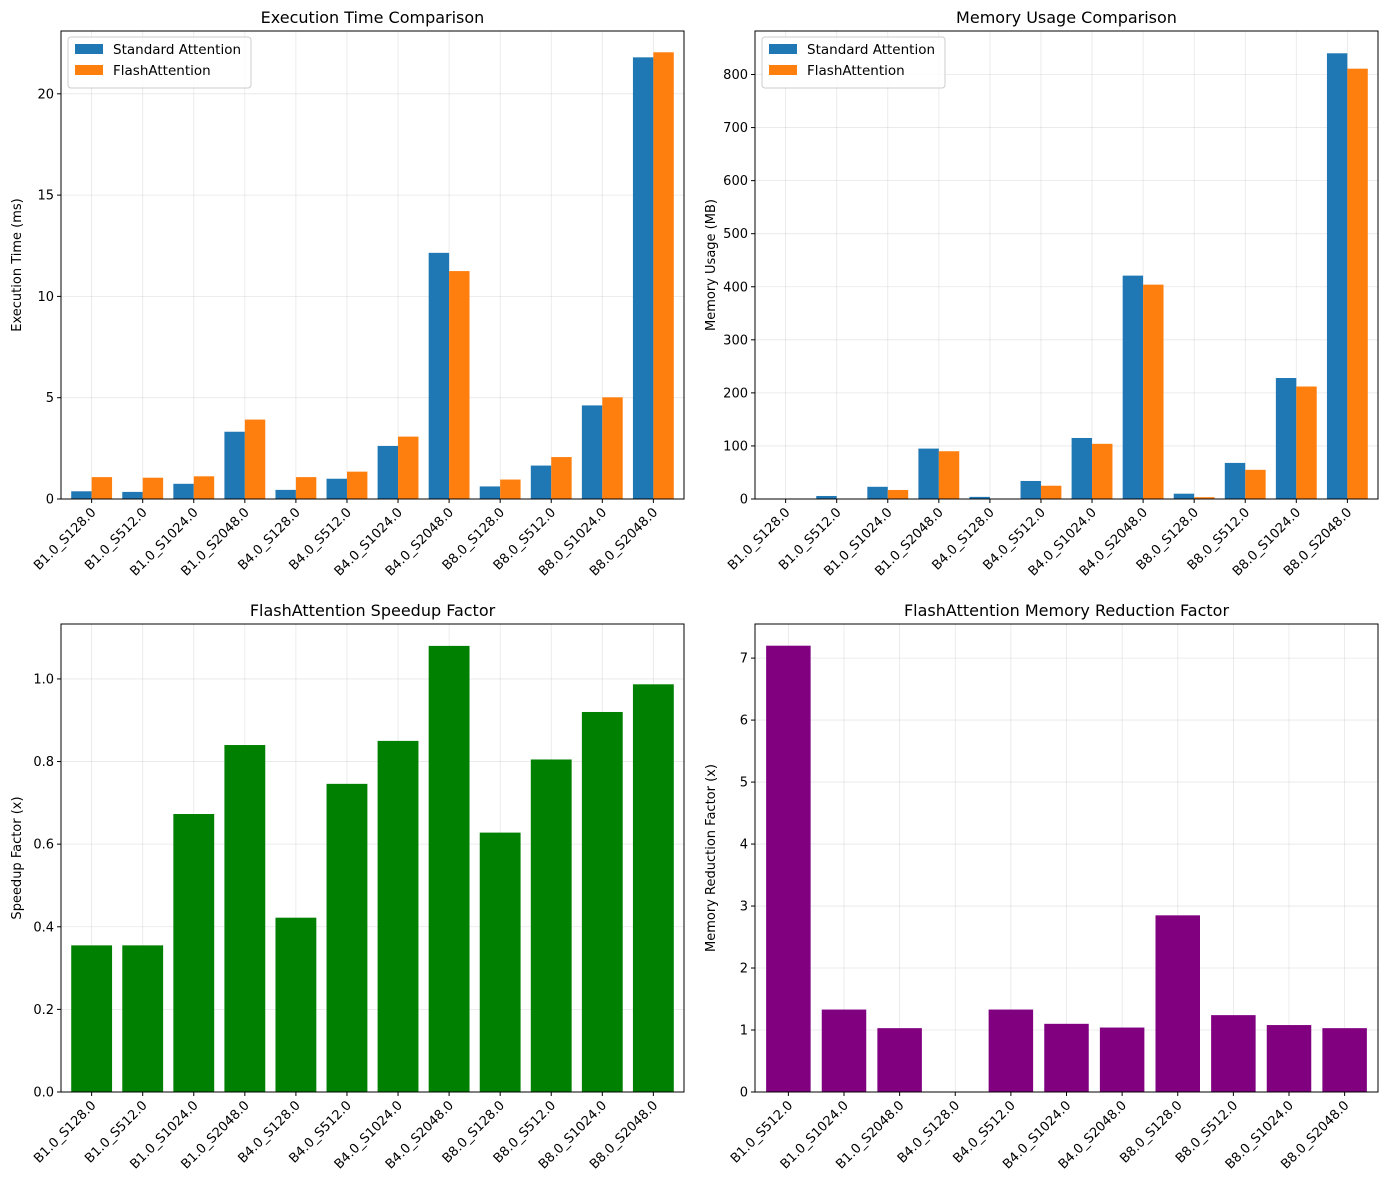 Image resolution: width=1388 pixels, height=1189 pixels. Describe the element at coordinates (81, 495) in the screenshot. I see `bar-standard-attention-B1.0_S128.0` at that location.